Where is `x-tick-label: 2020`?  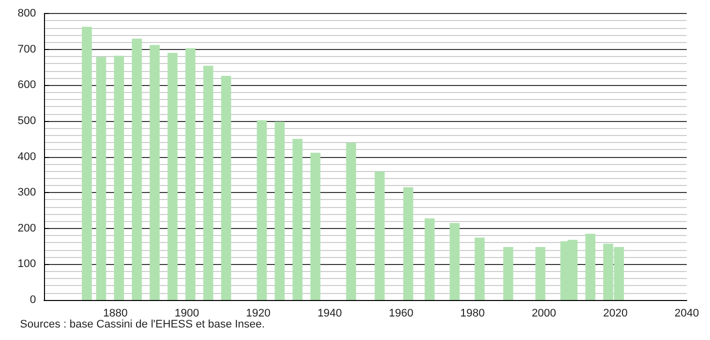 x-tick-label: 2020 is located at coordinates (615, 314).